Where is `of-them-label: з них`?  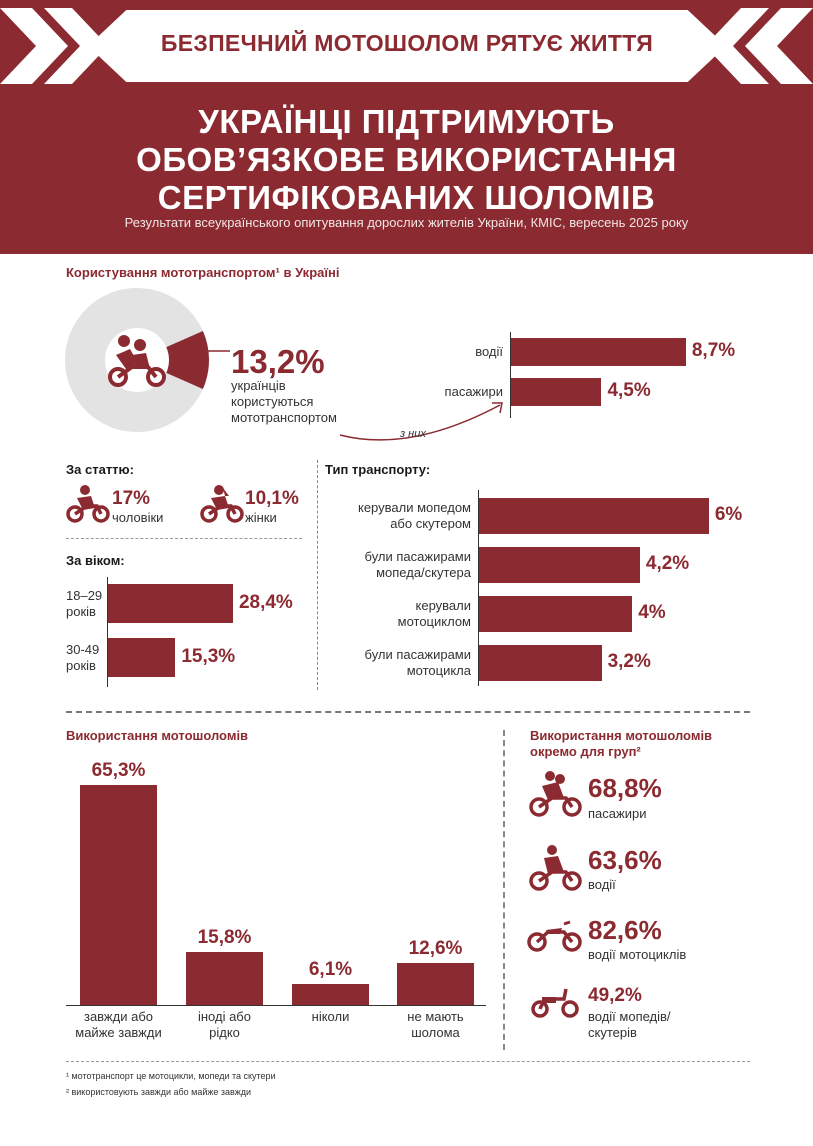
of-them-label: з них is located at coordinates (413, 434).